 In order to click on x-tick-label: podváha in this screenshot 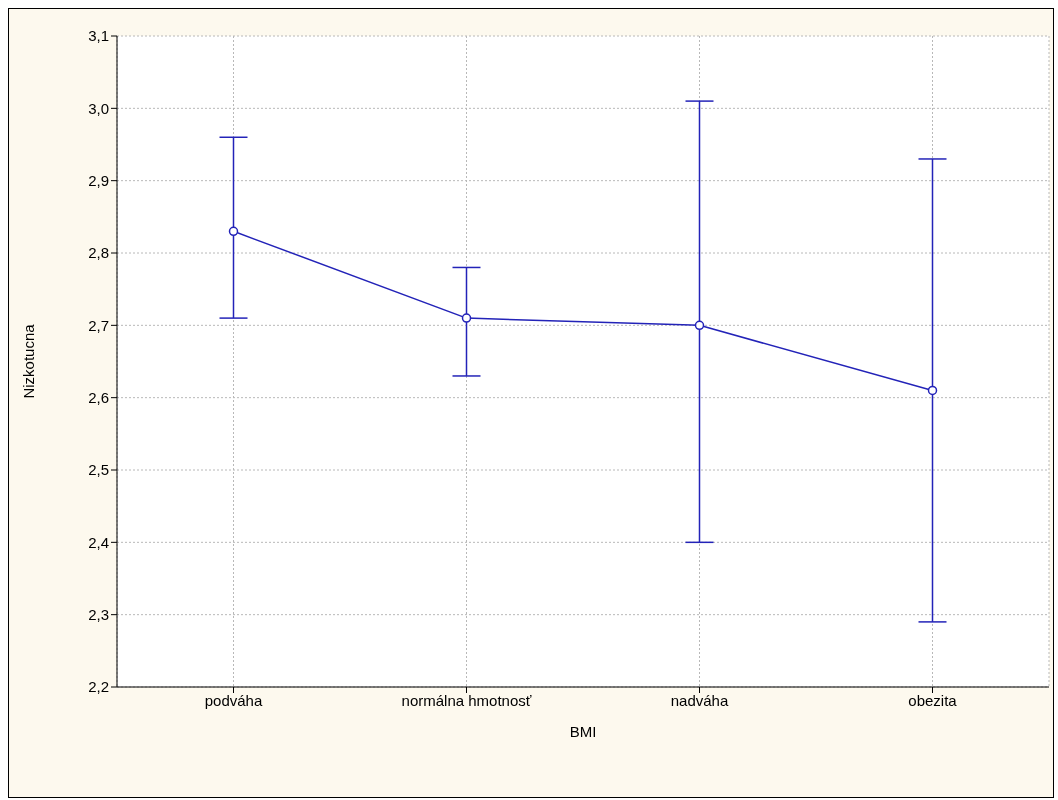, I will do `click(233, 700)`.